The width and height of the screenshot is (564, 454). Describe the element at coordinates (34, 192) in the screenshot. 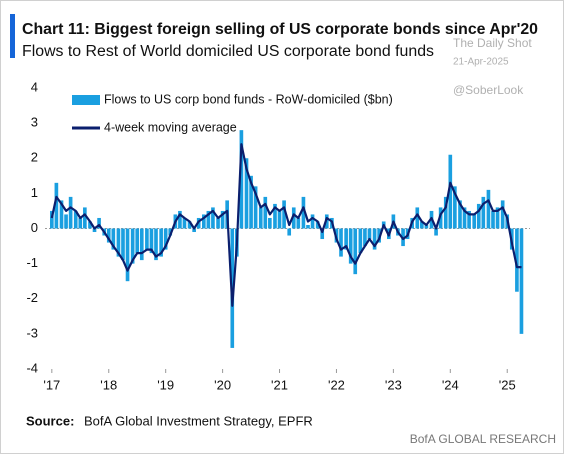

I see `y-tick-label: 1` at that location.